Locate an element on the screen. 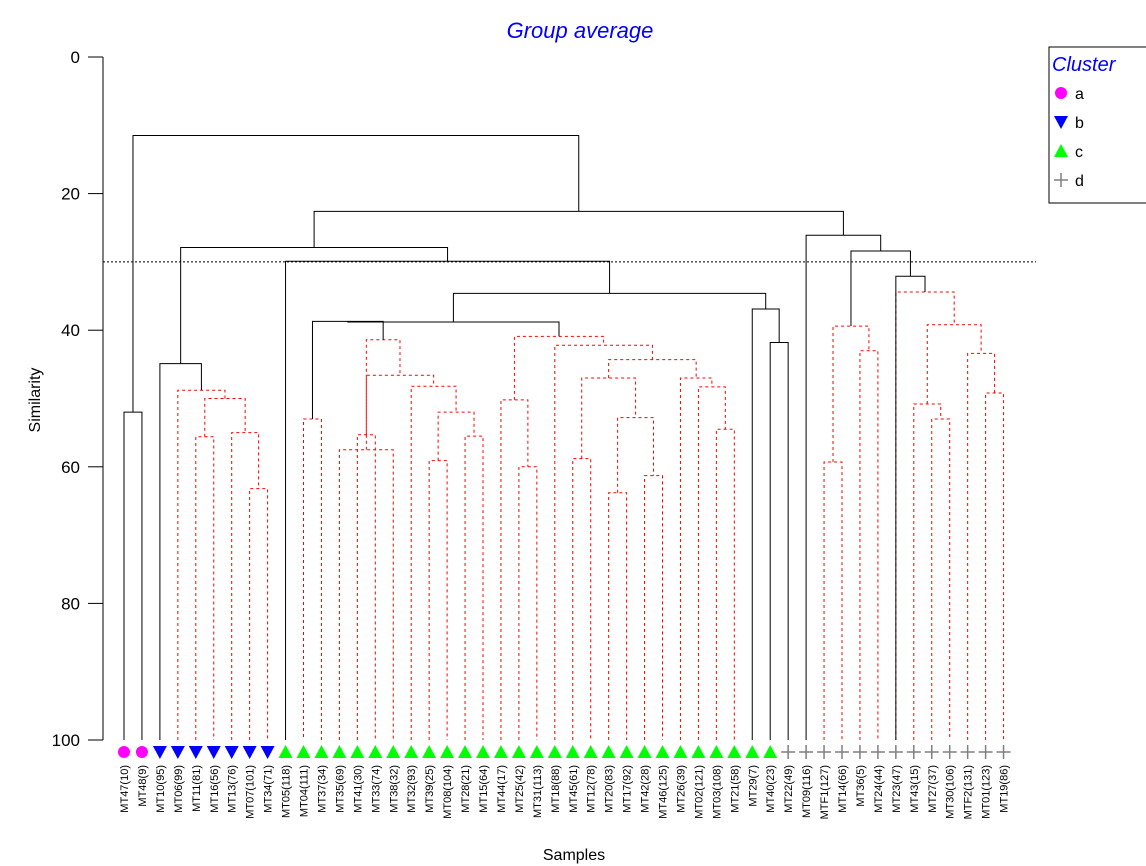 The image size is (1146, 866). leaf-label: MT47(10) is located at coordinates (125, 789).